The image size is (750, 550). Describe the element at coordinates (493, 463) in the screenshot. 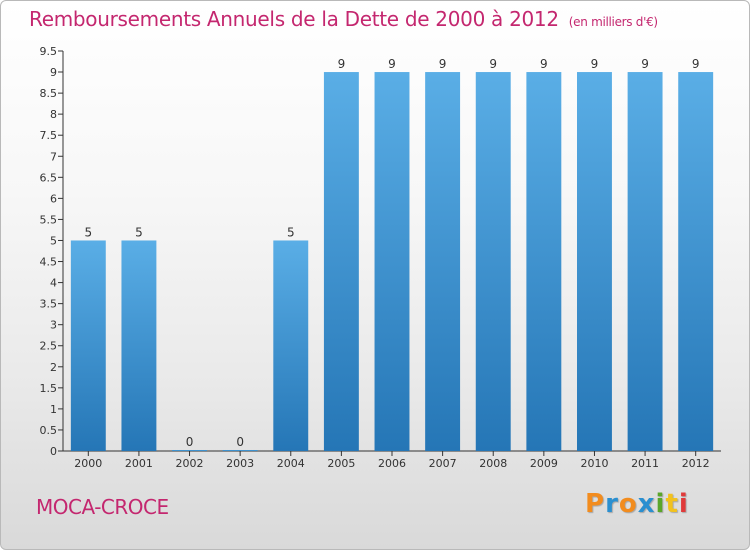

I see `x-tick-label: 2008` at that location.